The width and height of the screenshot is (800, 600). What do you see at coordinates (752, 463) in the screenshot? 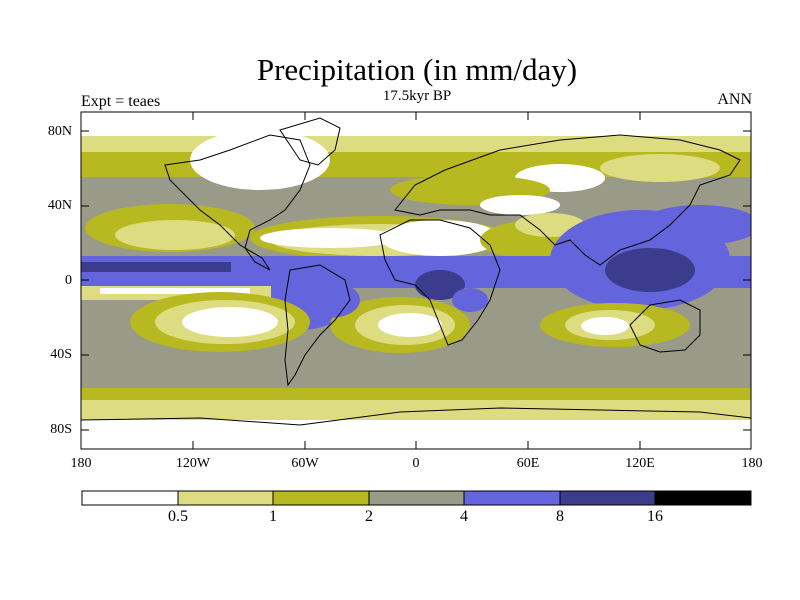
I see `lon-label-180e: 180` at bounding box center [752, 463].